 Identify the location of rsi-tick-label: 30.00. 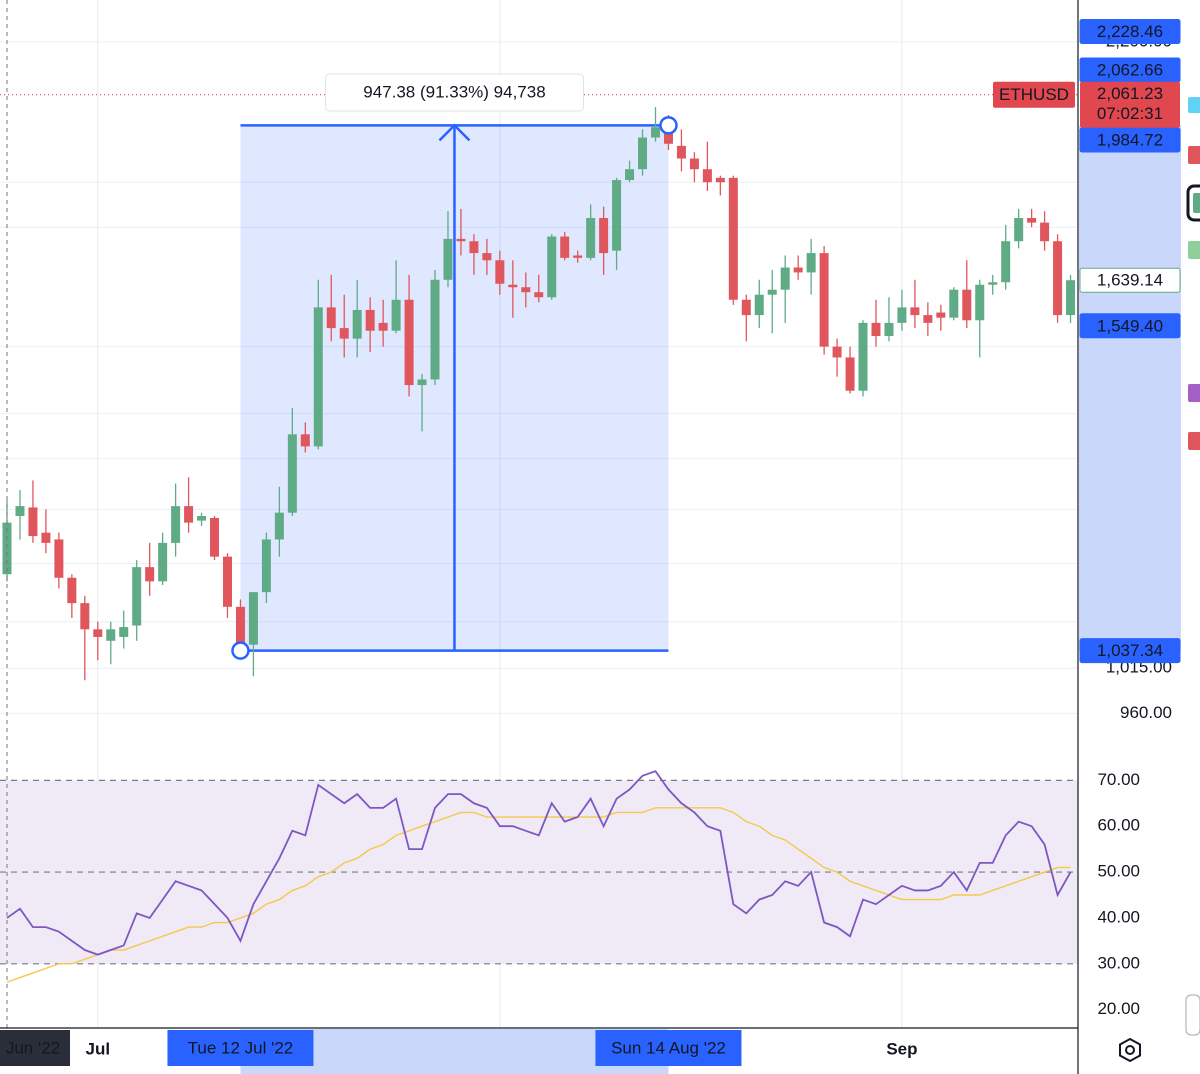
(1118, 962).